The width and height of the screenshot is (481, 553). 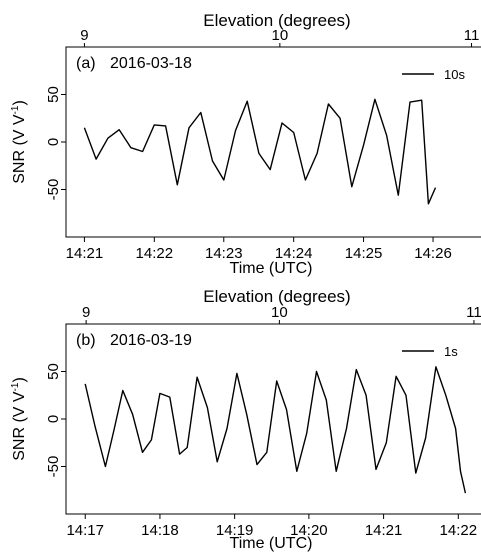 What do you see at coordinates (86, 63) in the screenshot?
I see `panel-label: (a)` at bounding box center [86, 63].